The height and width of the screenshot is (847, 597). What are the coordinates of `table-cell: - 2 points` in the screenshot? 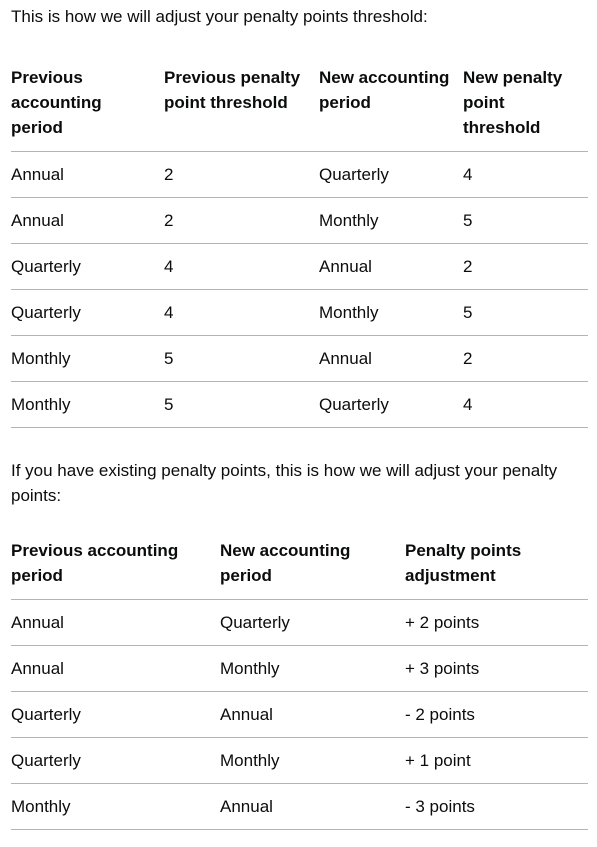 It's located at (496, 714).